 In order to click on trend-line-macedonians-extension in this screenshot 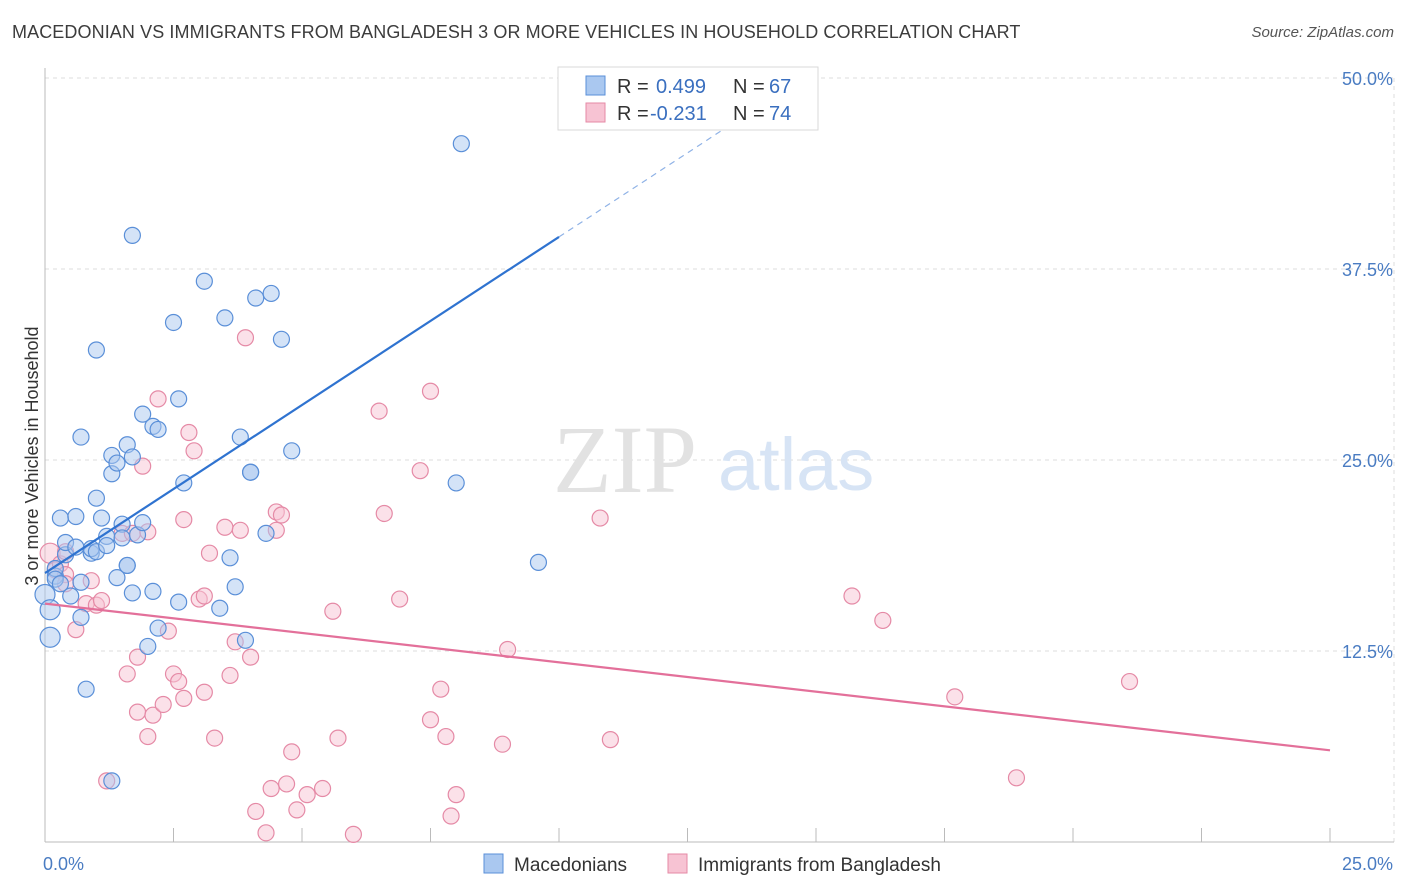, I will do `click(649, 178)`.